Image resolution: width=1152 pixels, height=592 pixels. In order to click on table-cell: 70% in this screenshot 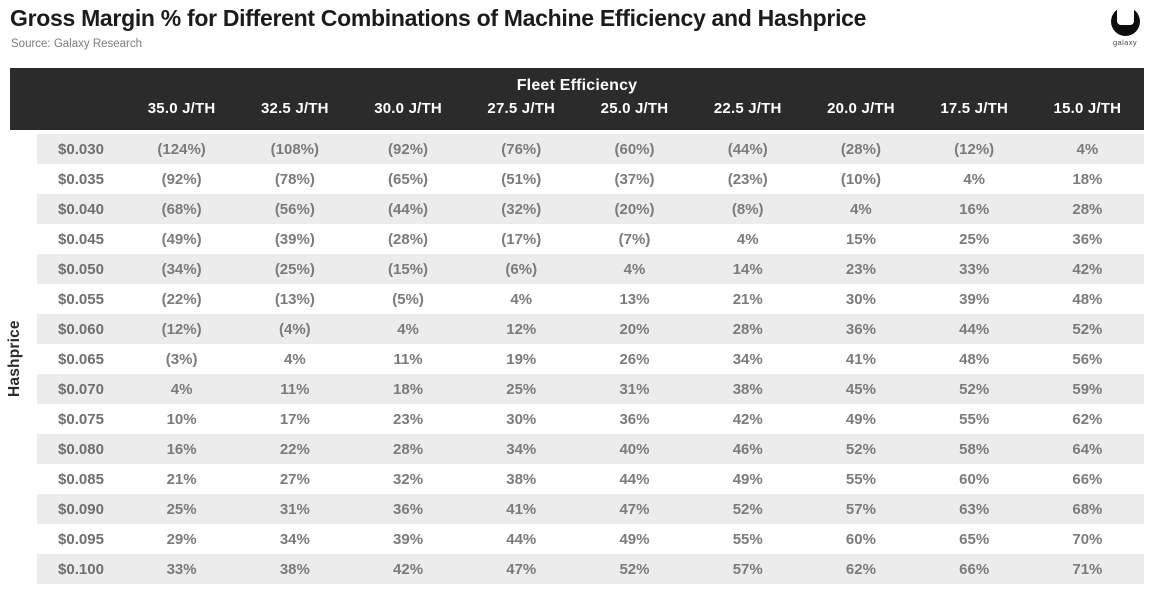, I will do `click(1087, 539)`.